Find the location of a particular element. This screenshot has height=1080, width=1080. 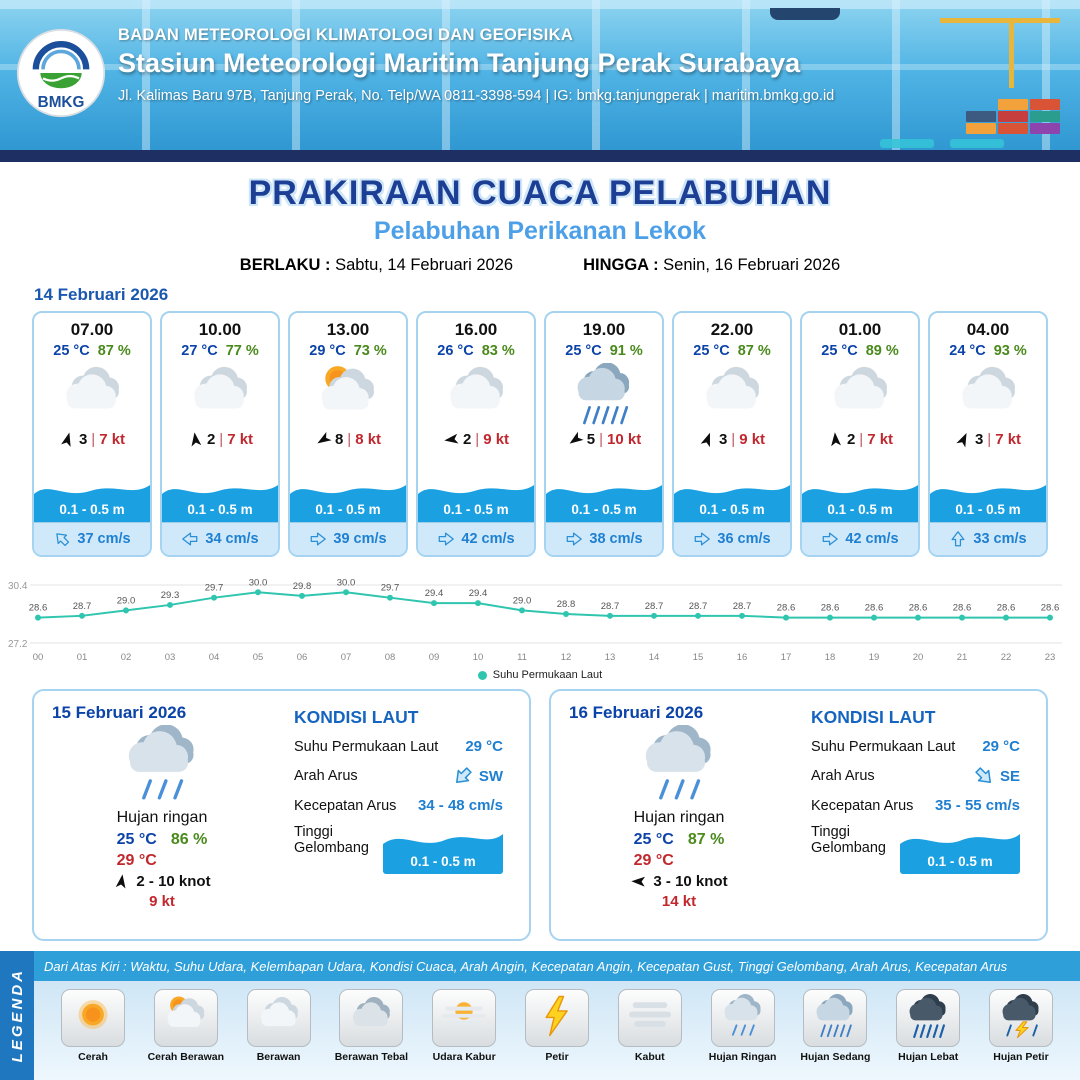

legend-label: Hujan Lebat is located at coordinates (928, 1057).